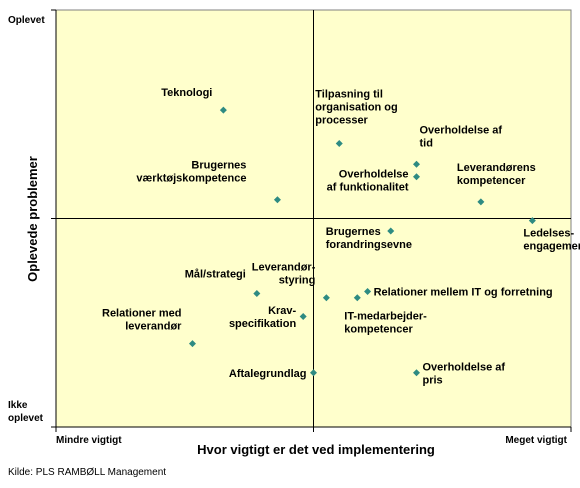  What do you see at coordinates (385, 317) in the screenshot?
I see `data-point-label-line: IT-medarbejder-` at bounding box center [385, 317].